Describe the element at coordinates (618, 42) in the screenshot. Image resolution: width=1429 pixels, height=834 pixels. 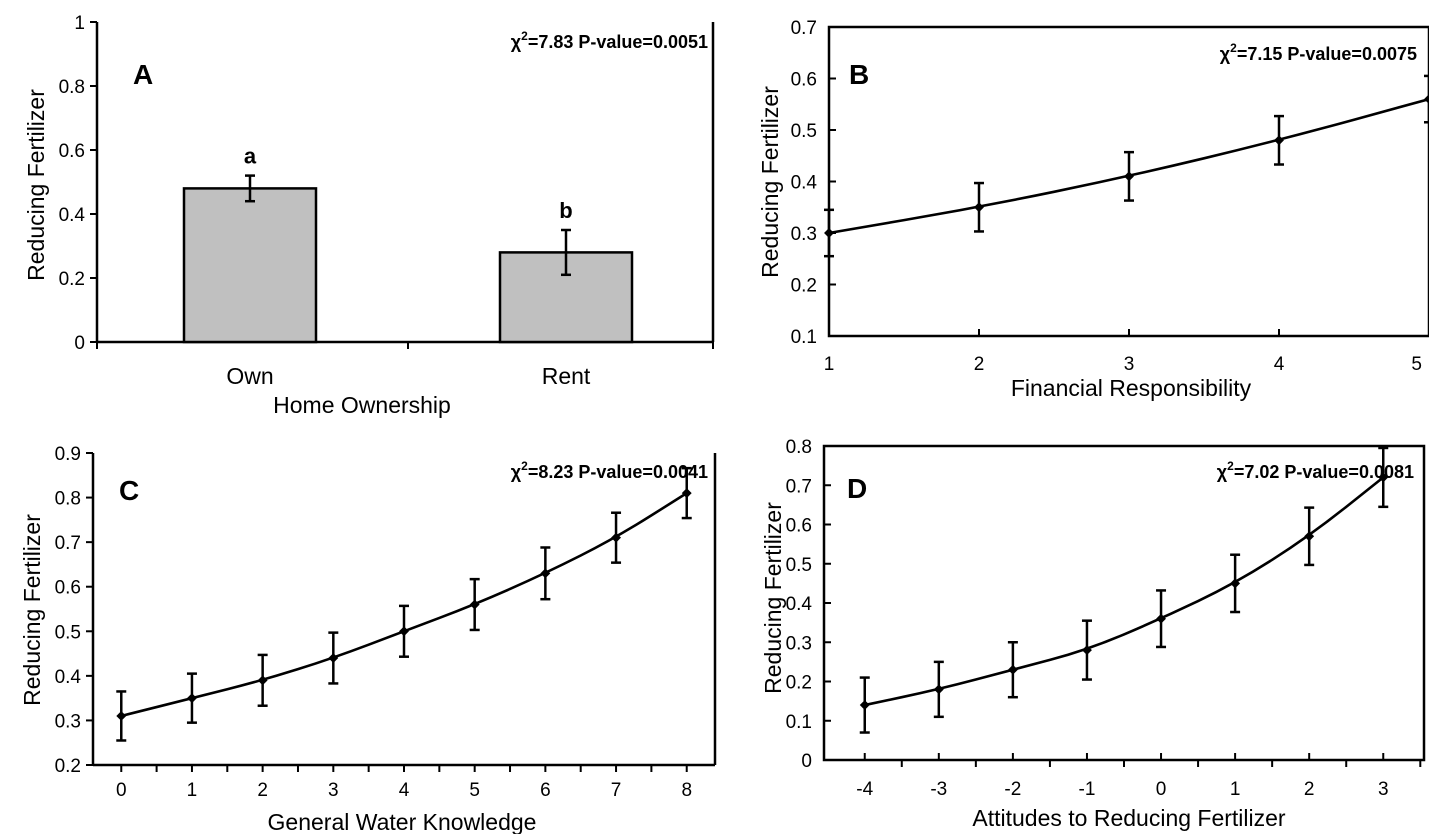
I see `chi-value-text: =7.83 P-value=0.0051` at that location.